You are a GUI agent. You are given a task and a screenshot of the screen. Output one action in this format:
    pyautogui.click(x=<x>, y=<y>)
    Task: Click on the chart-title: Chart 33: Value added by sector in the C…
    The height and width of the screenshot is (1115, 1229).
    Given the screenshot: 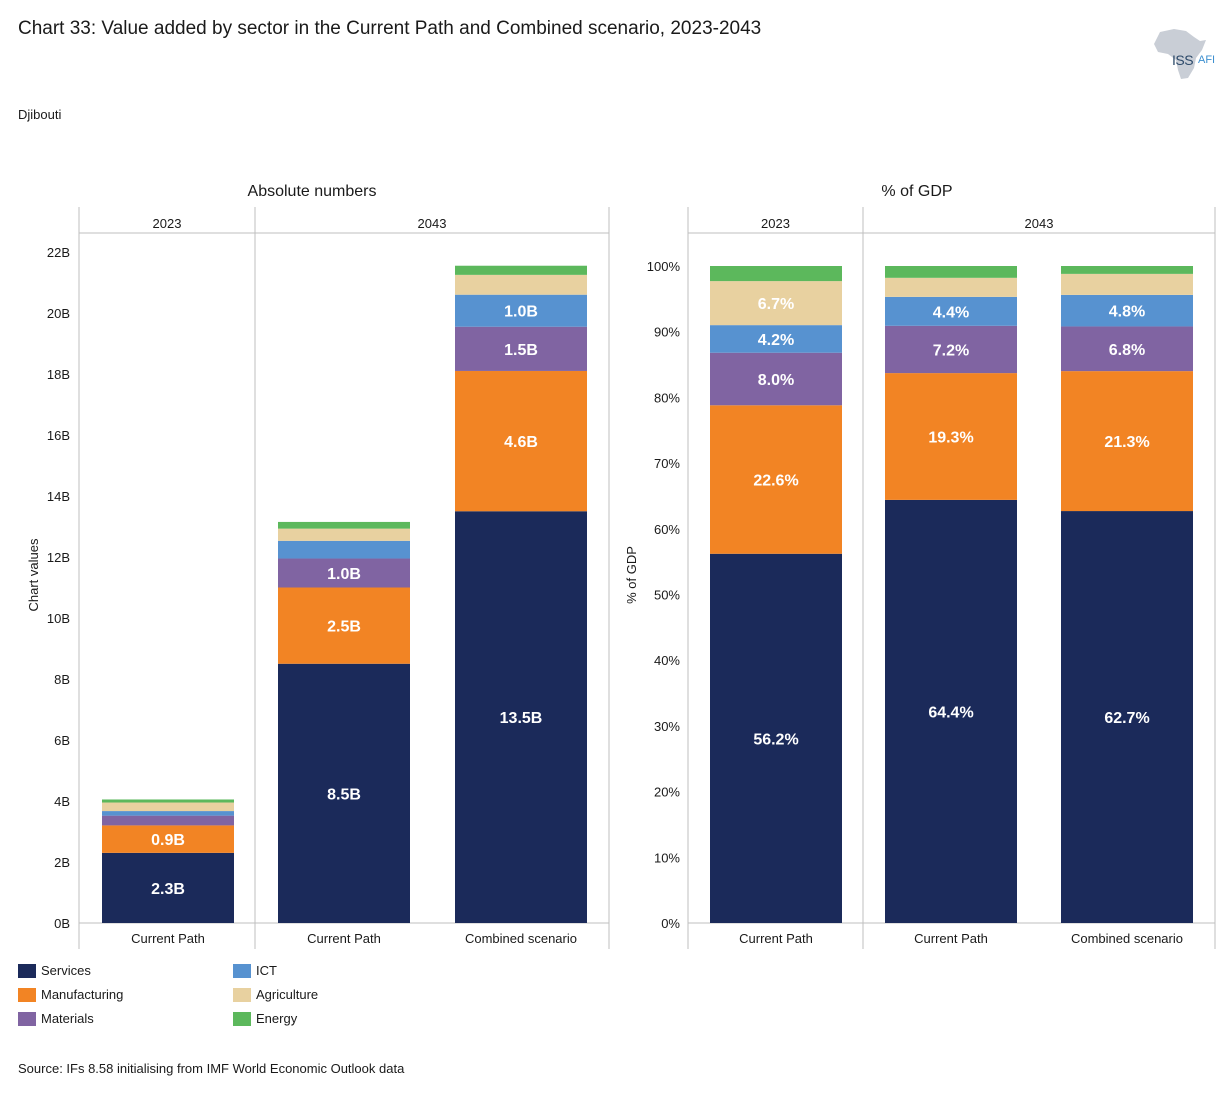 What is the action you would take?
    pyautogui.click(x=390, y=28)
    